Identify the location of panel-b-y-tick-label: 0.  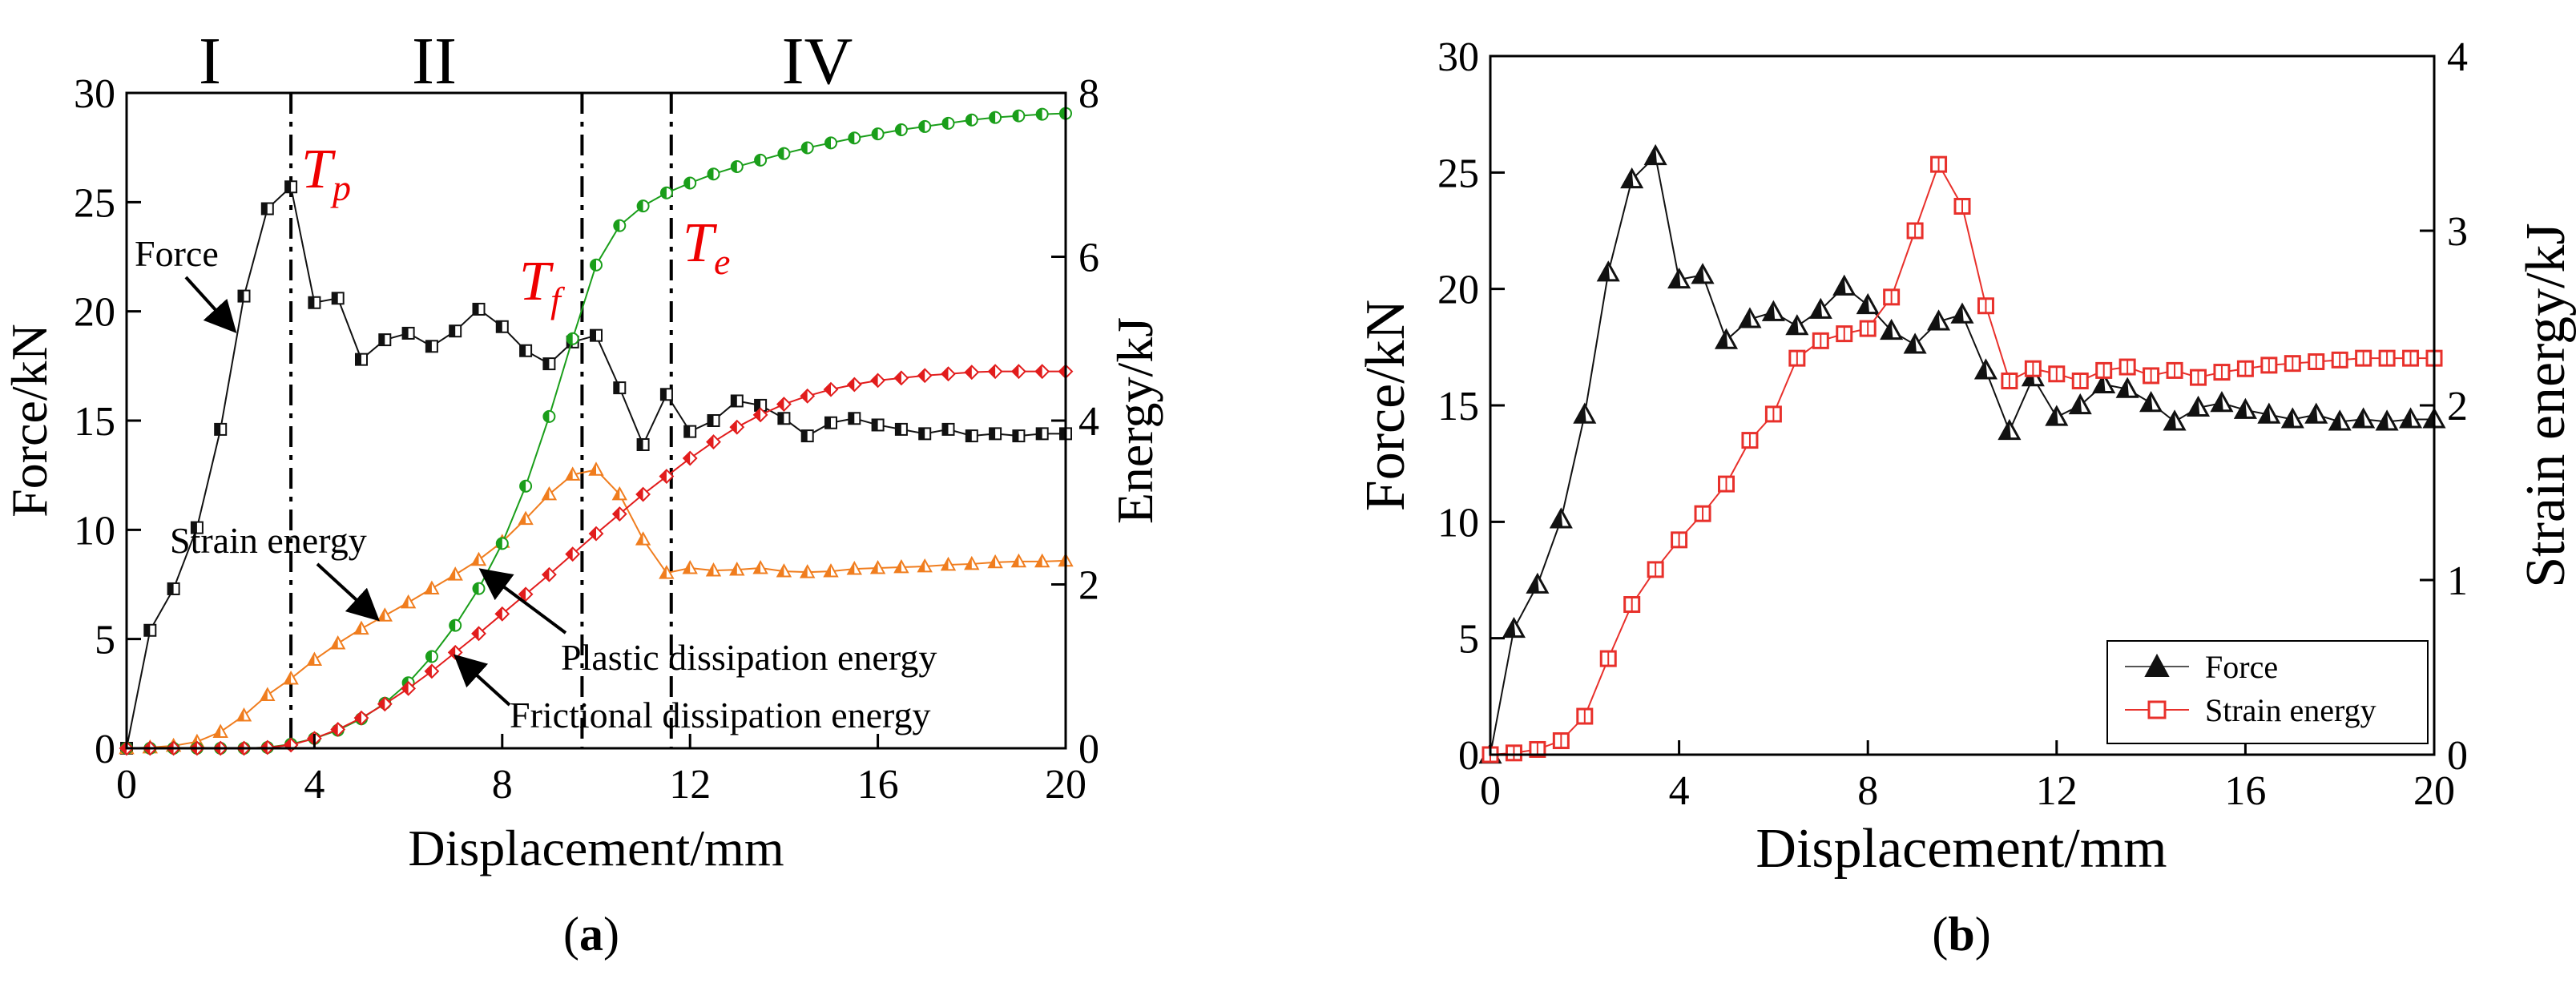
(1468, 756).